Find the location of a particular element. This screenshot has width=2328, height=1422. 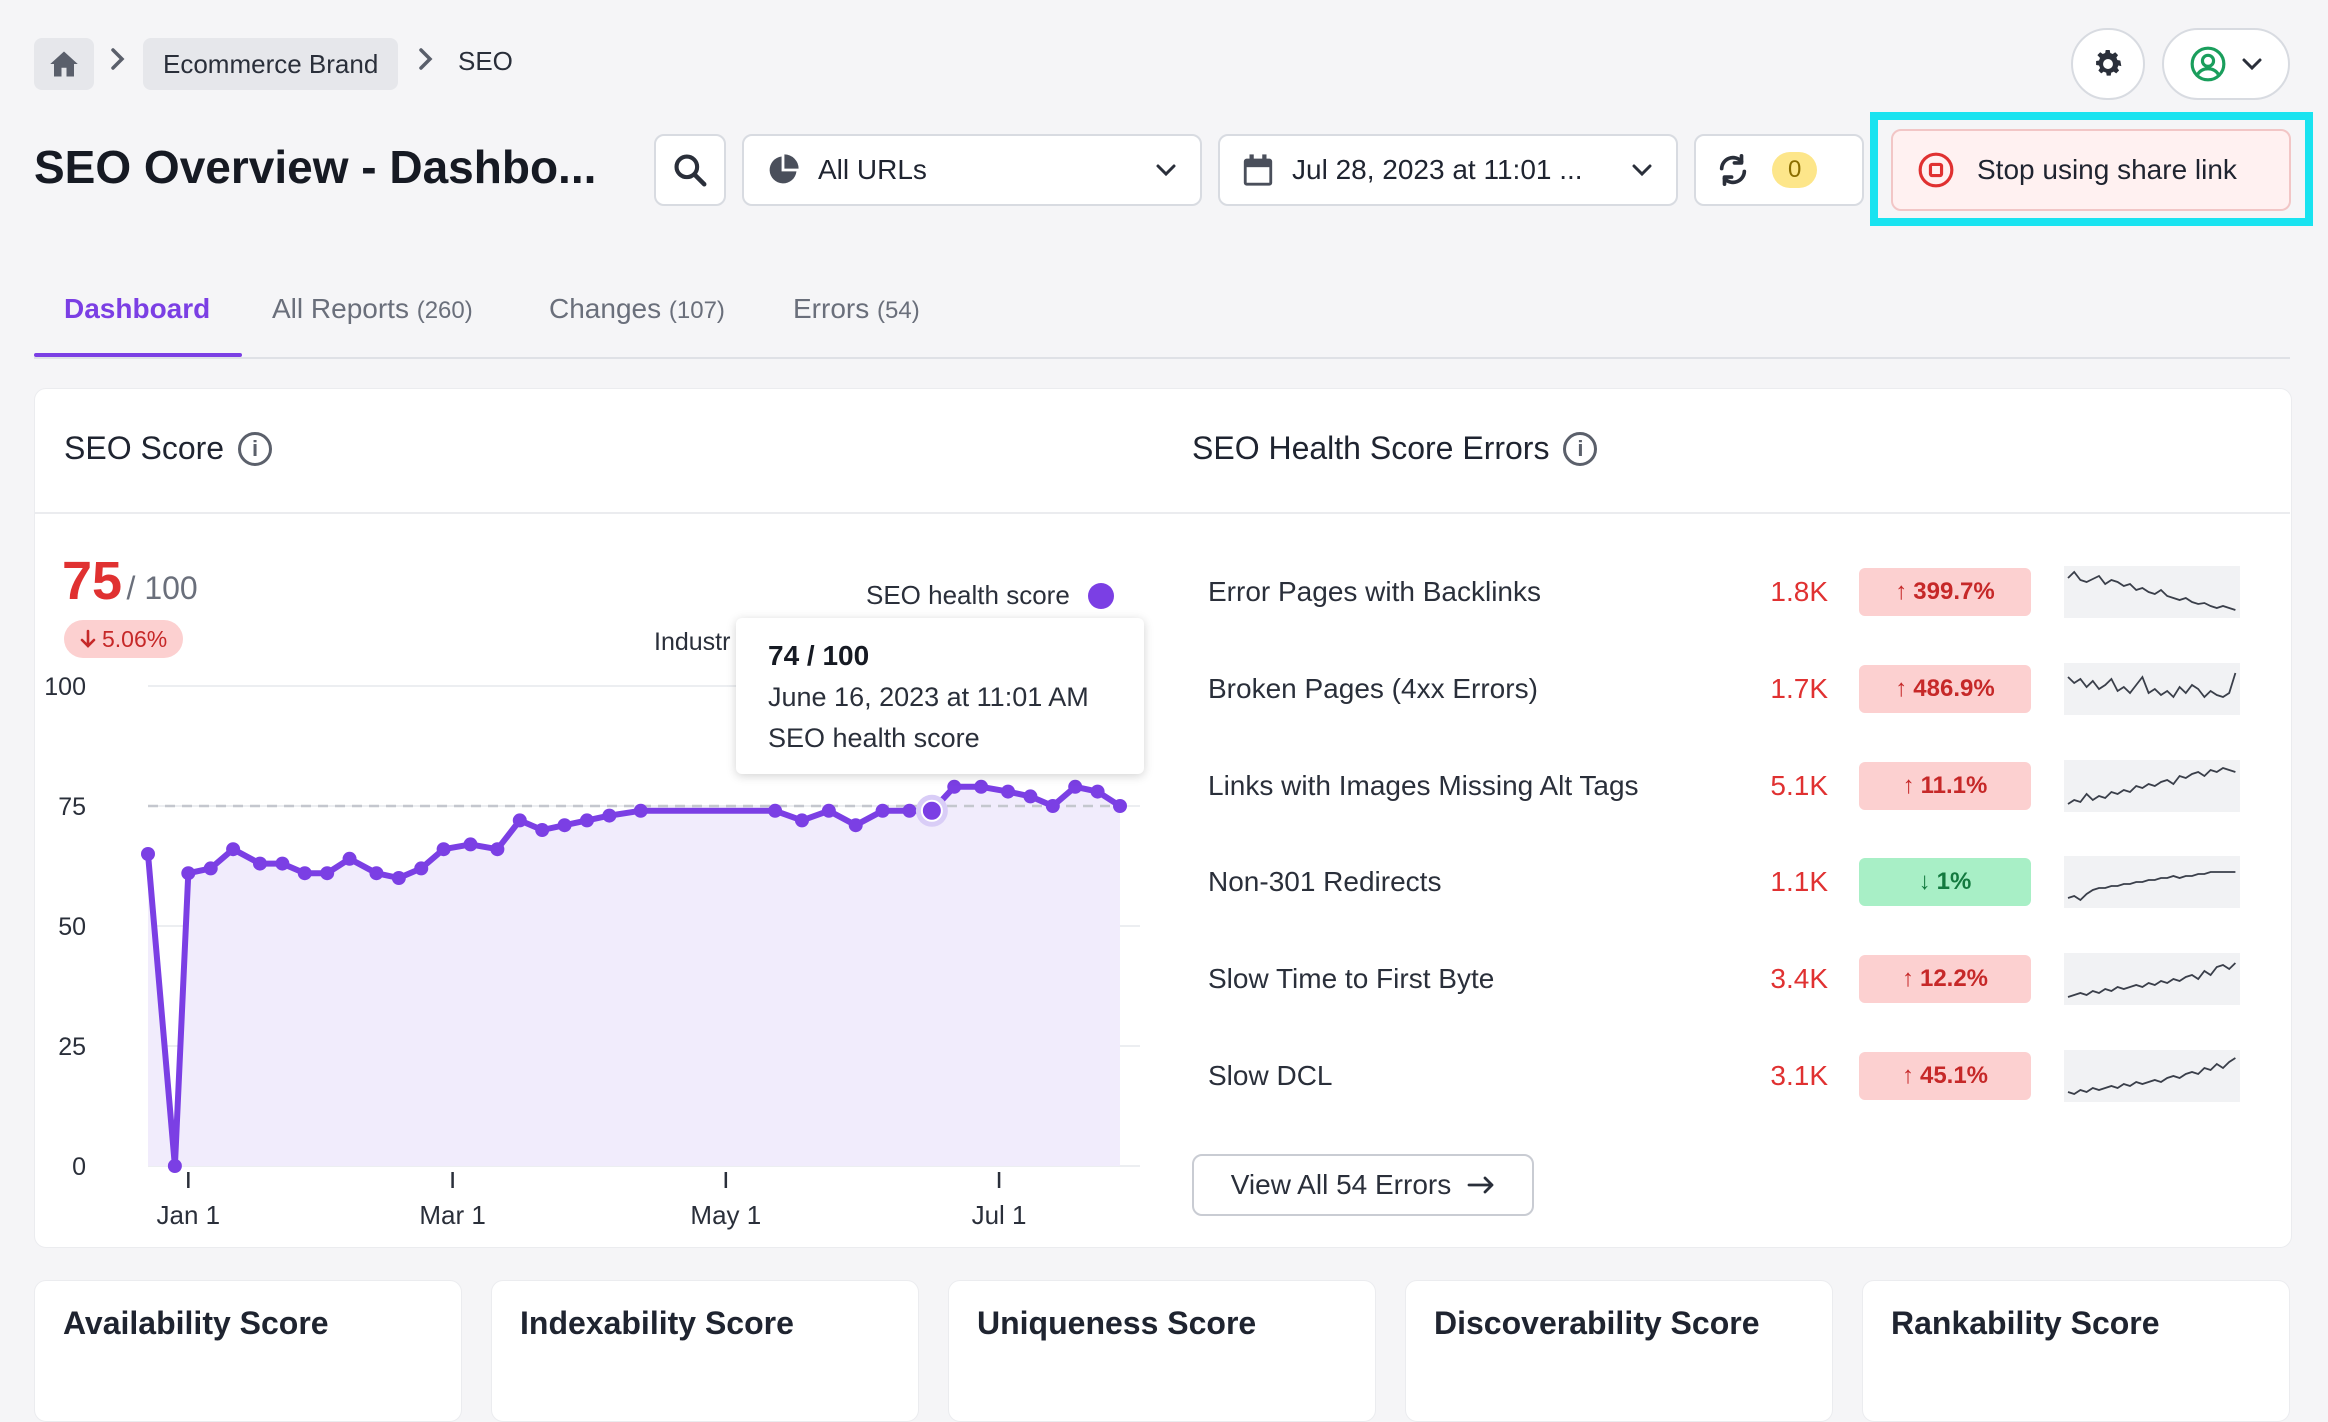

health-errors-header: SEO Health Score Errors i is located at coordinates (1395, 448).